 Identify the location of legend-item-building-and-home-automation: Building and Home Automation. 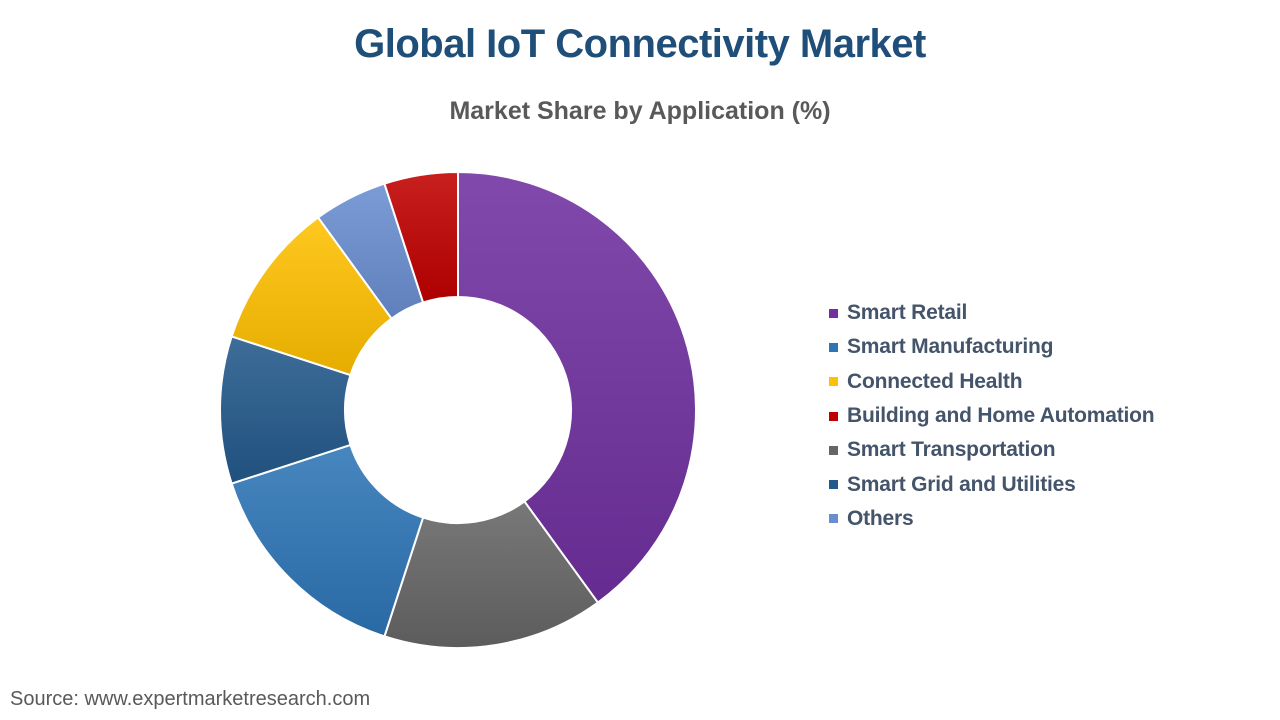
(992, 416).